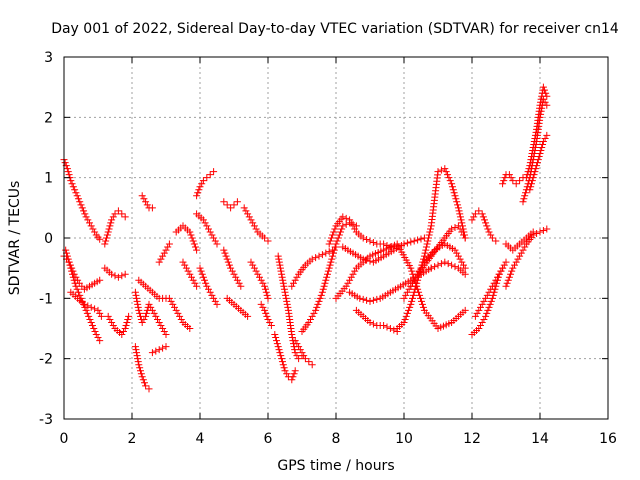 This screenshot has width=640, height=480. I want to click on y-axis-label: SDTVAR / TECUs, so click(15, 238).